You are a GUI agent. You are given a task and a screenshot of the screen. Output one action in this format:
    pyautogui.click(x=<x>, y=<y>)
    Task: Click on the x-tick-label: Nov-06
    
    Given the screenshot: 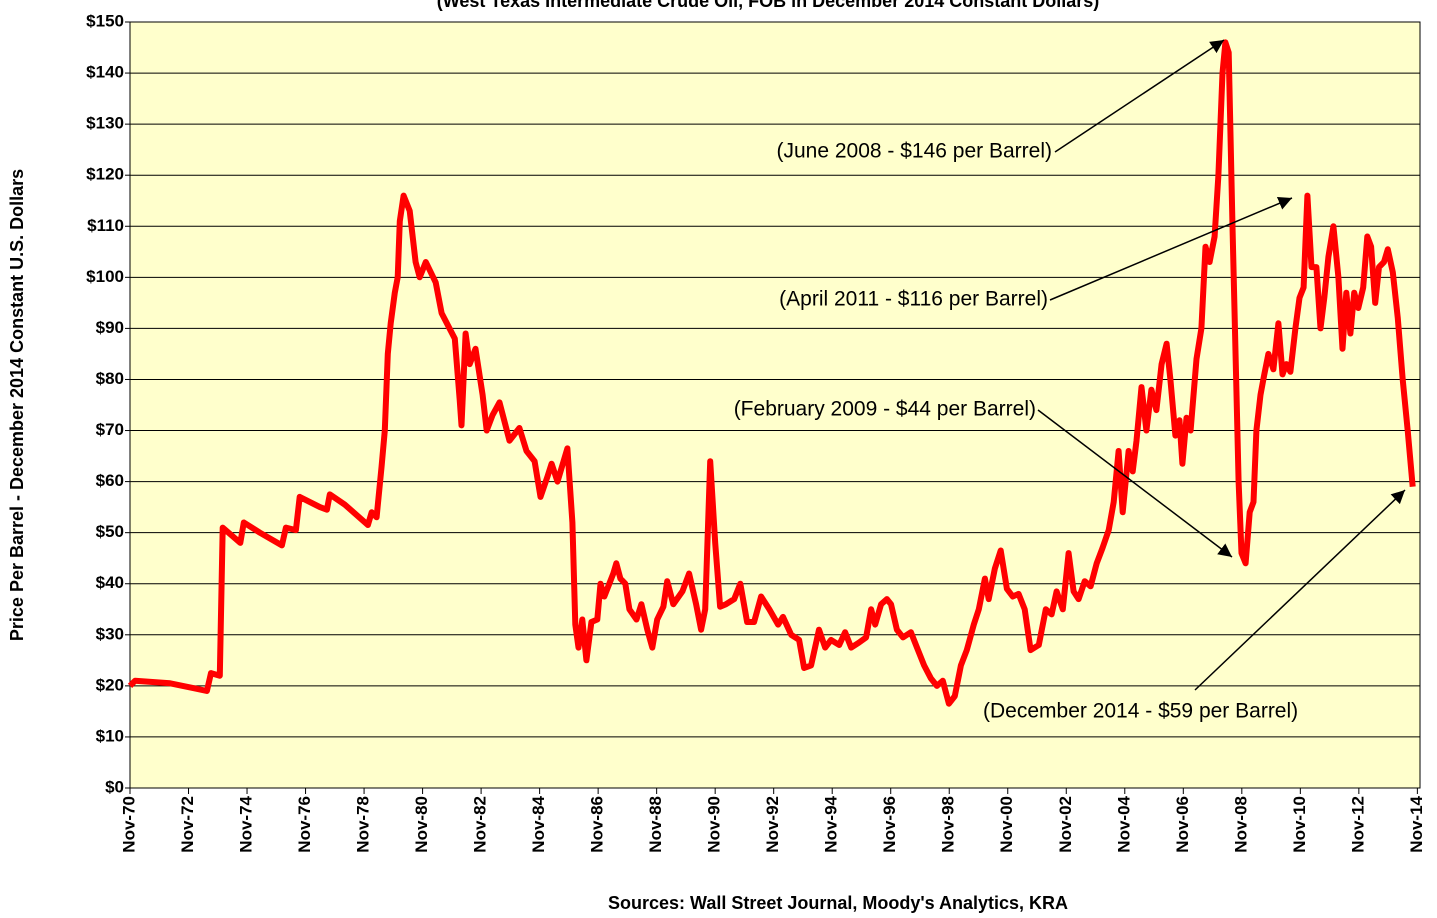 What is the action you would take?
    pyautogui.click(x=1182, y=824)
    